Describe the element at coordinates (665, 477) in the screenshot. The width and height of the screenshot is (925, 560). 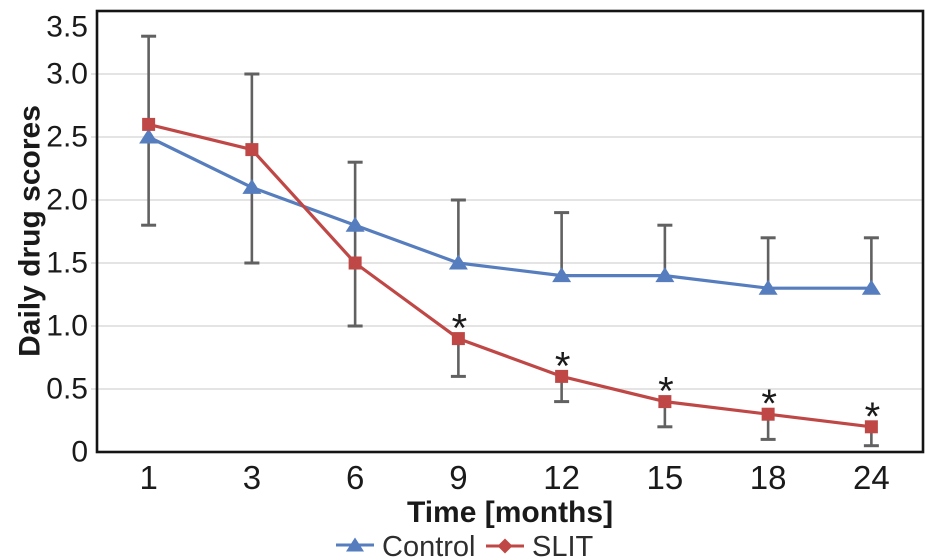
I see `x-tick-label: 15` at that location.